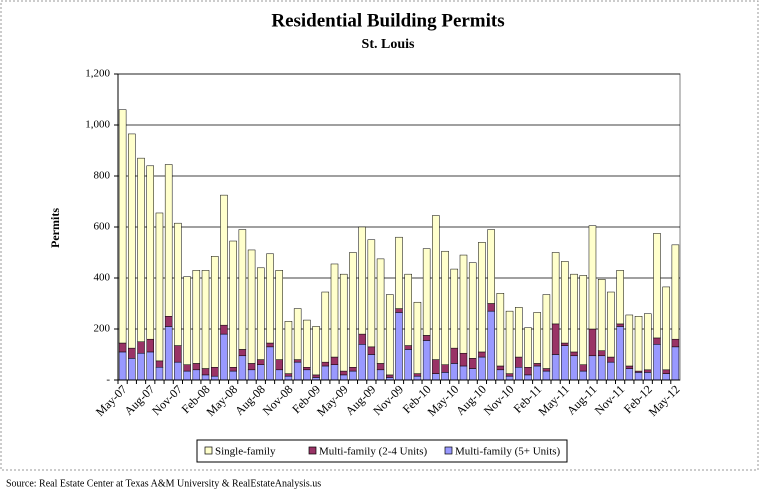 The width and height of the screenshot is (760, 503). Describe the element at coordinates (102, 329) in the screenshot. I see `y-tick-label: 200` at that location.